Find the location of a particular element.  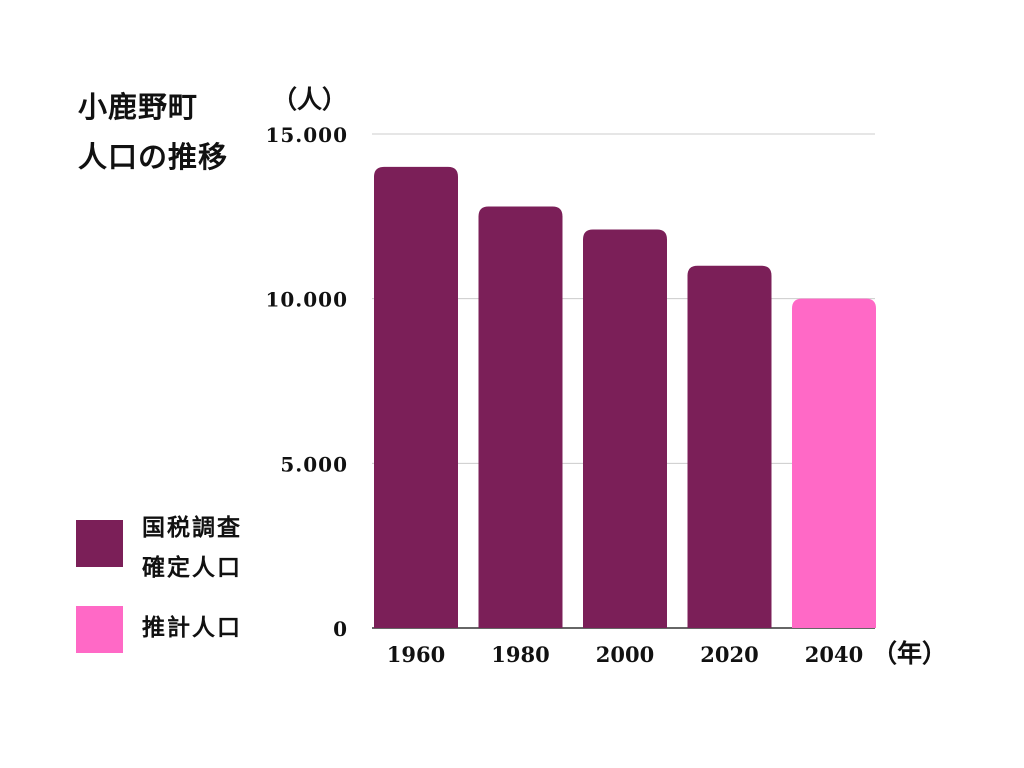

legend-label-estimate: 推計人口 is located at coordinates (192, 628).